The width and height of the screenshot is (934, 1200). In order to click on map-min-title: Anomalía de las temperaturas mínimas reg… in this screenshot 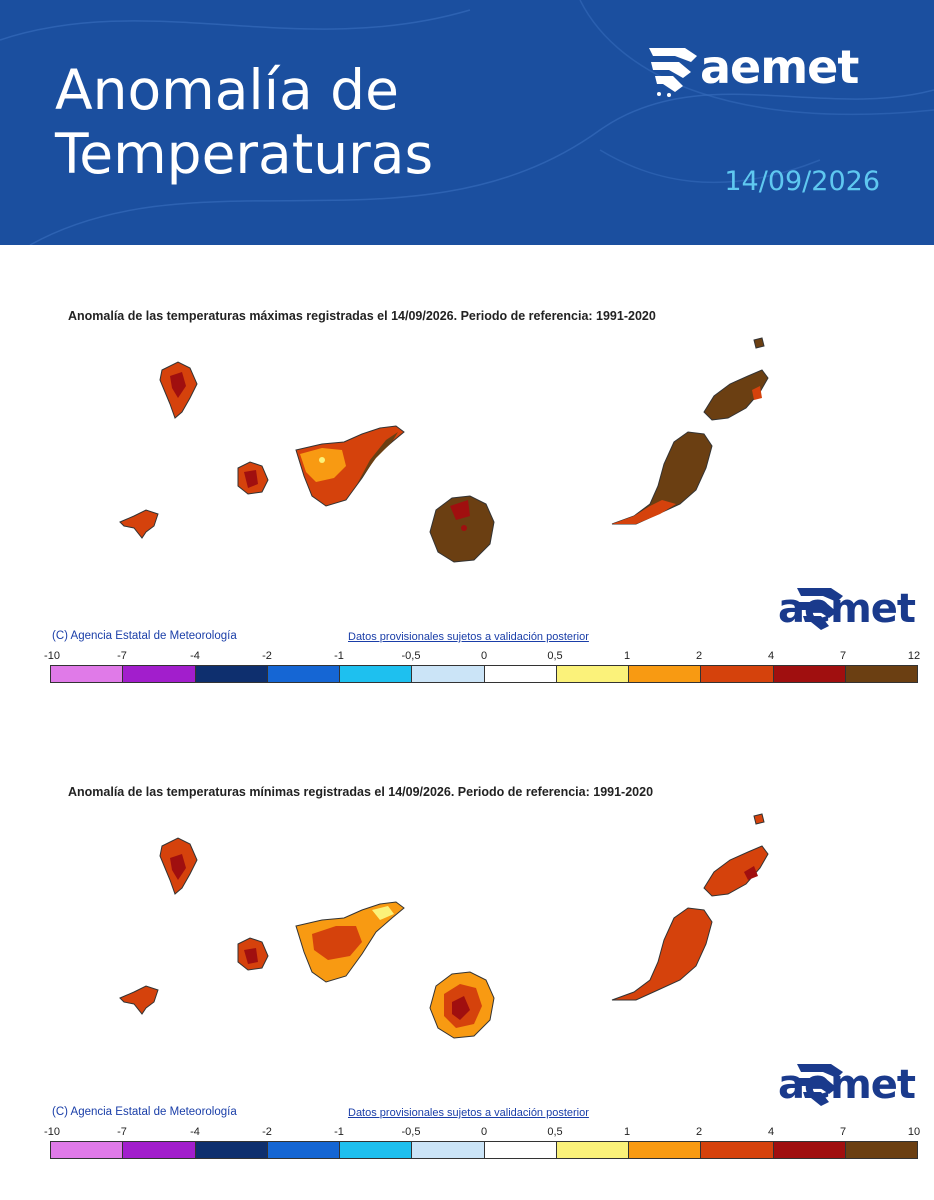, I will do `click(361, 792)`.